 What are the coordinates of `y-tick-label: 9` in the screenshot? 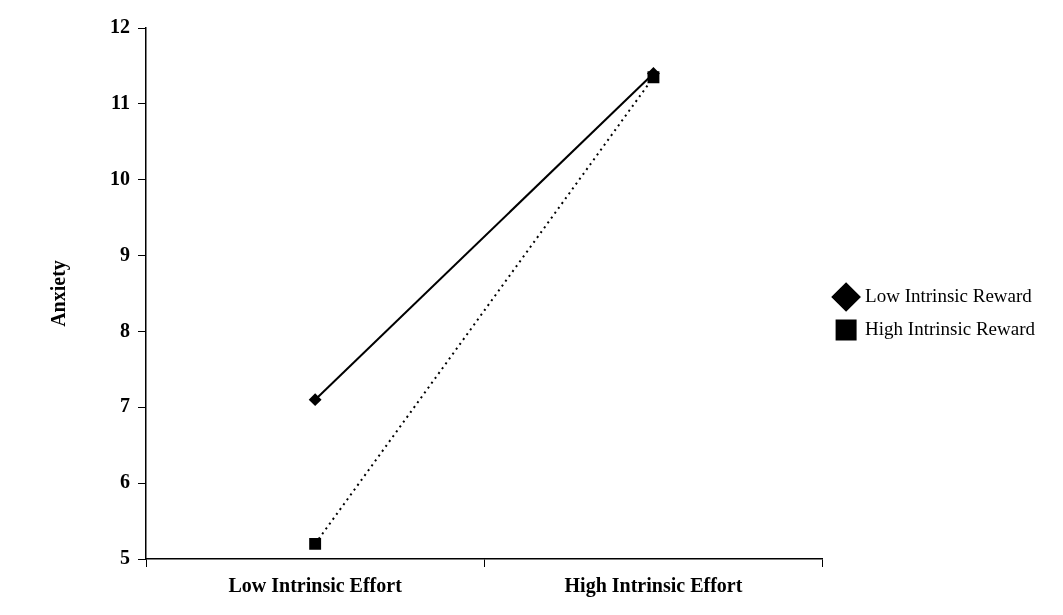 It's located at (125, 253).